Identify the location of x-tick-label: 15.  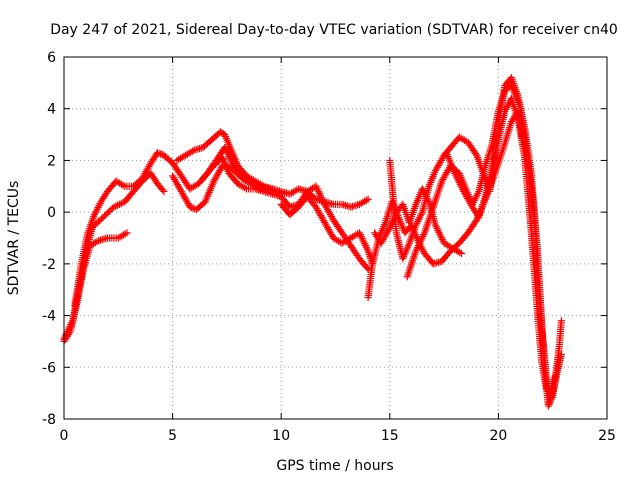
(390, 436).